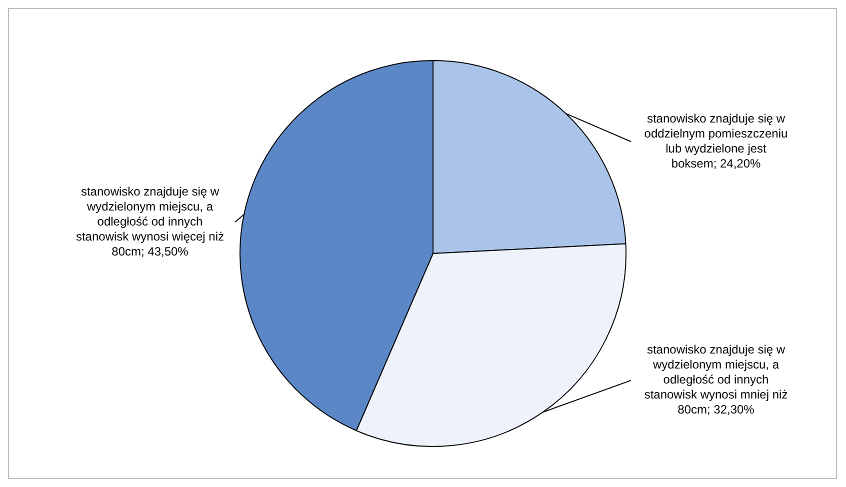 The height and width of the screenshot is (487, 846). Describe the element at coordinates (150, 221) in the screenshot. I see `slice-label: stanowisko znajduje się w wydzielonym miejscu, a odległość od innych stanowisk wynosi więcej niż 80cm; 43,50%` at that location.